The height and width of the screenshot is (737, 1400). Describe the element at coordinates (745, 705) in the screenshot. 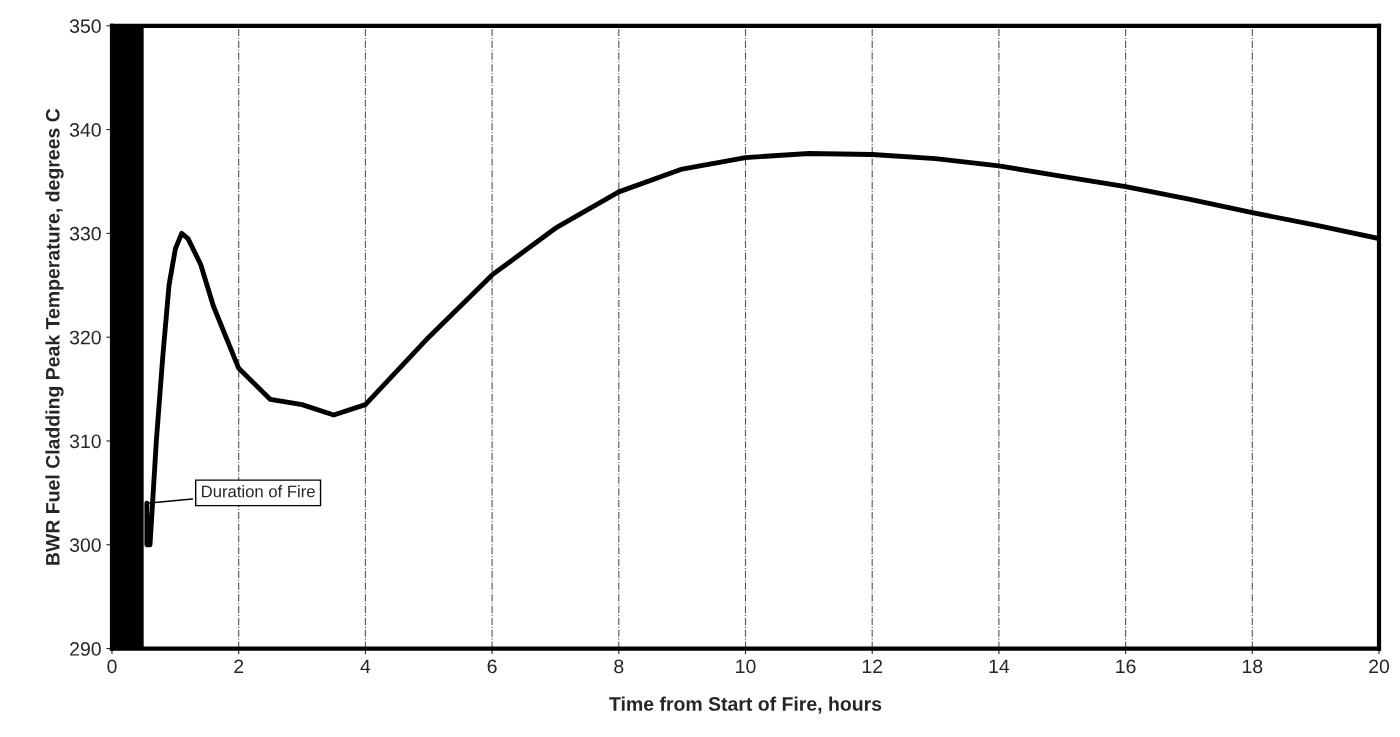

I see `x-axis-title: Time from Start of Fire, hours` at that location.